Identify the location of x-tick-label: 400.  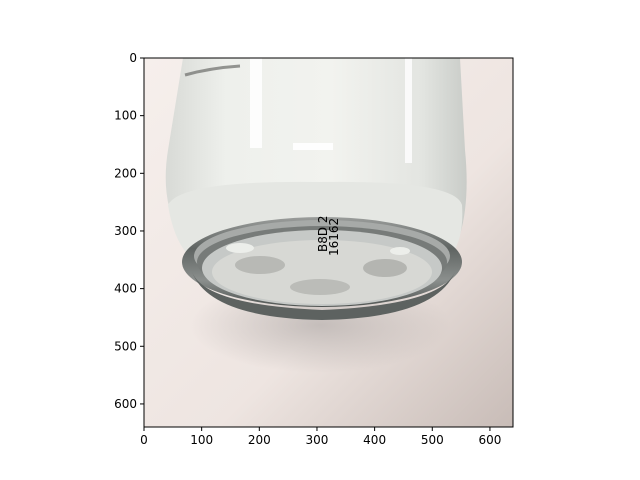
(374, 440).